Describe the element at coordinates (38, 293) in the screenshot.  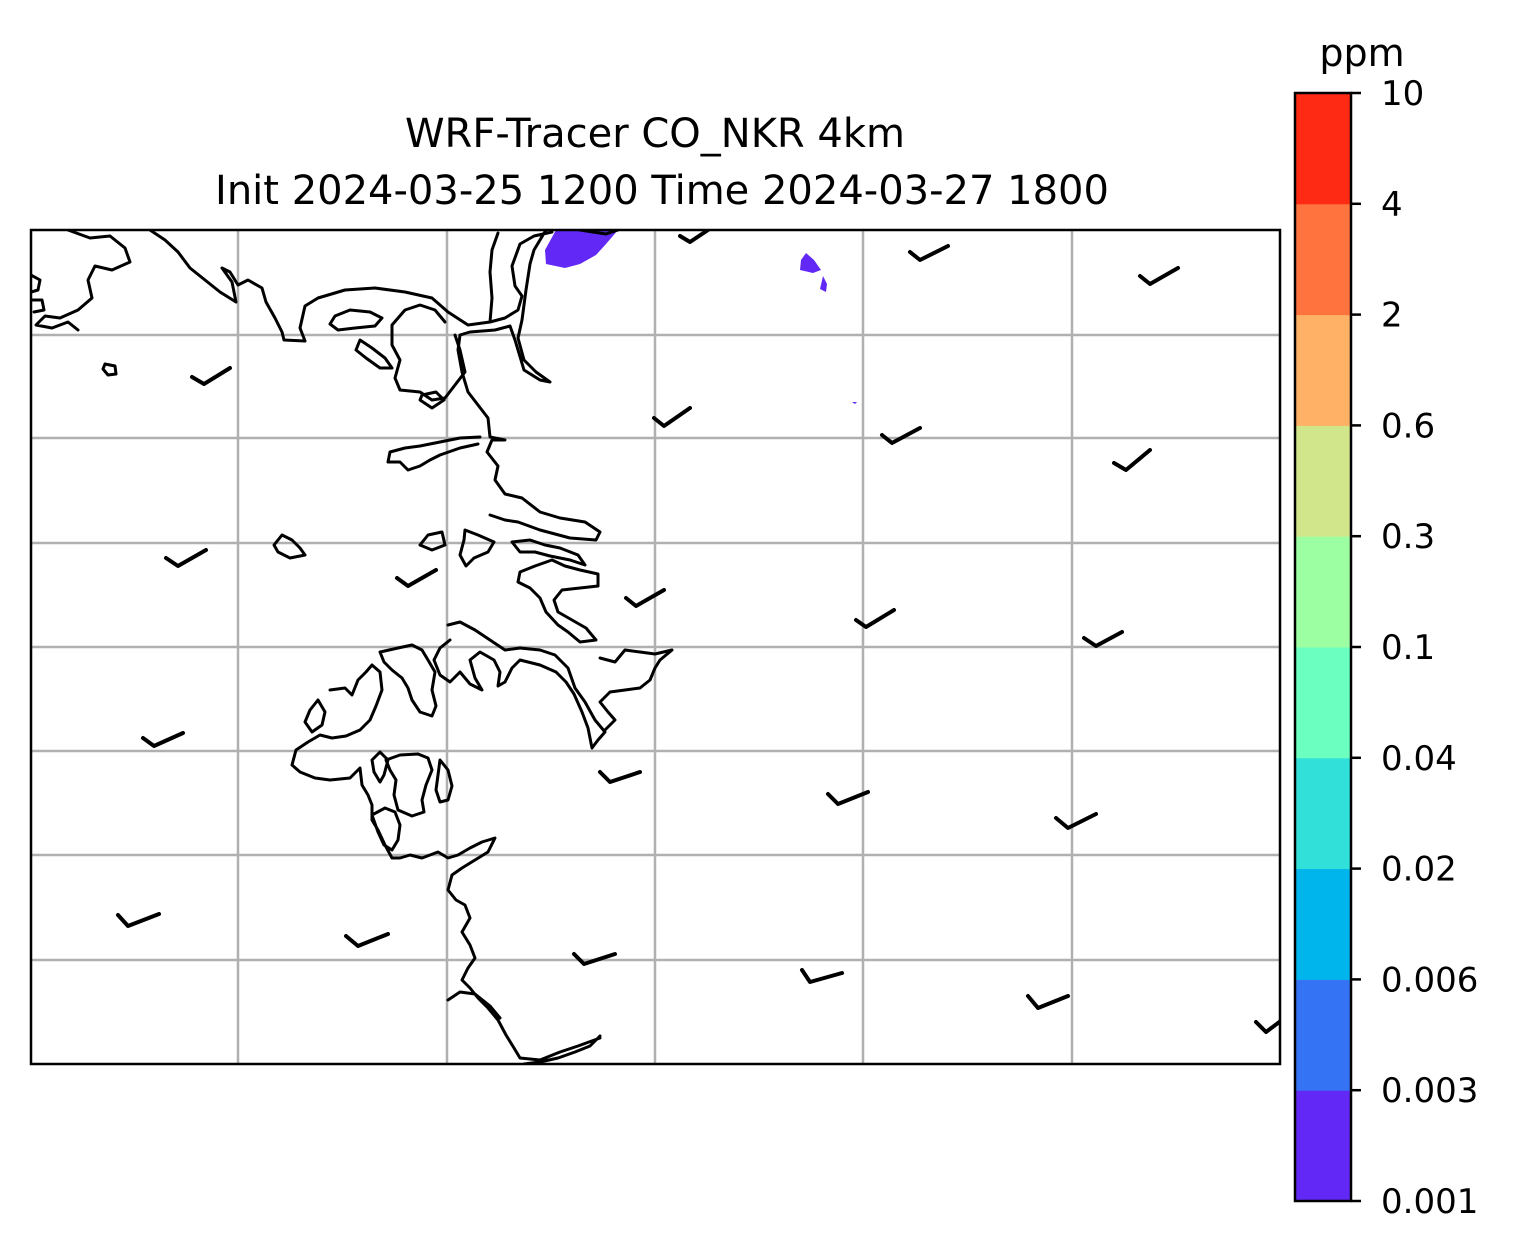
I see `coastline-west-edge` at that location.